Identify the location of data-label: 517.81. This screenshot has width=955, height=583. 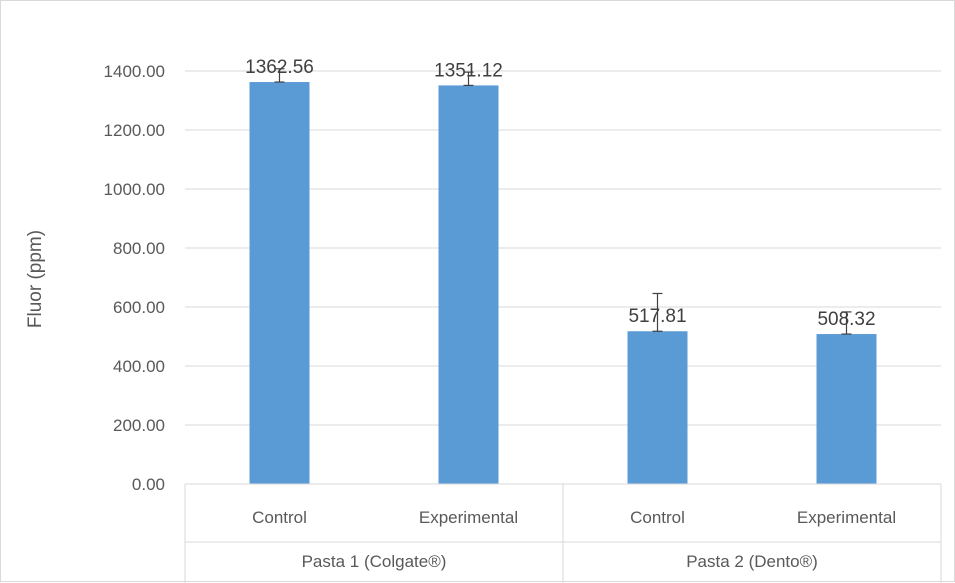
(657, 316).